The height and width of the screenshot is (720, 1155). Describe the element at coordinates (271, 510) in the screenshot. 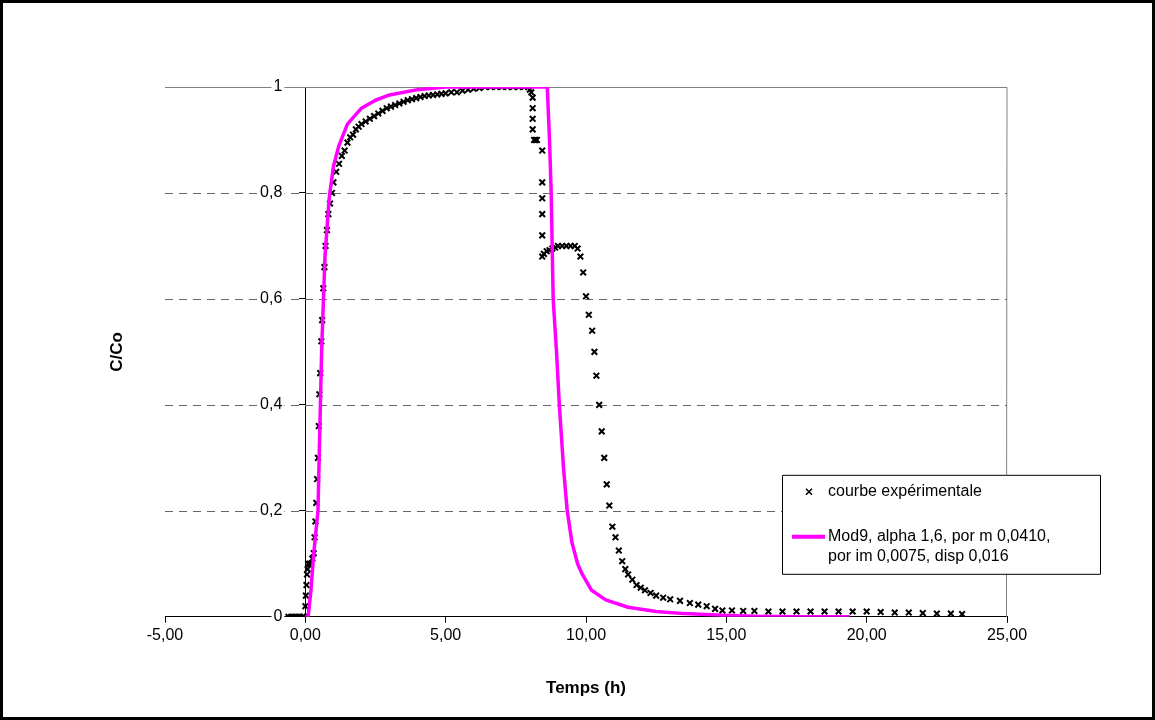

I see `y-tick-label: 0,2` at that location.